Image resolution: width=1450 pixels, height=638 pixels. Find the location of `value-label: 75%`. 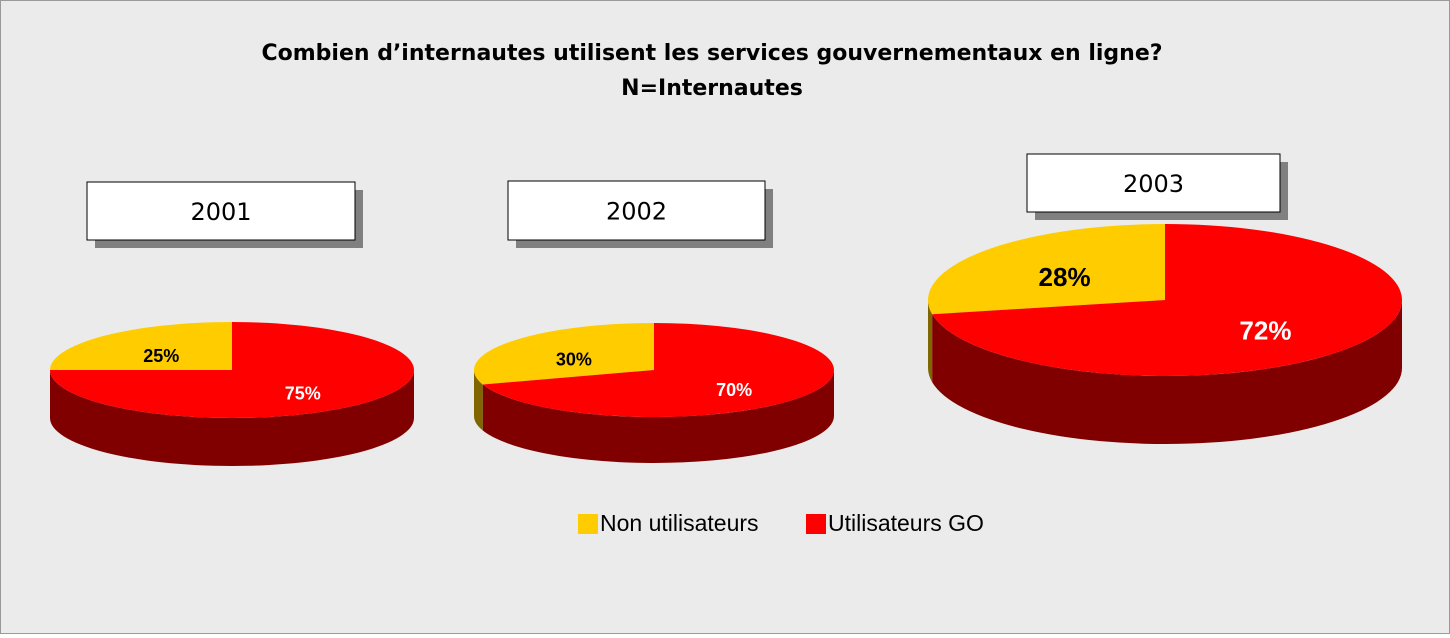

value-label: 75% is located at coordinates (303, 393).